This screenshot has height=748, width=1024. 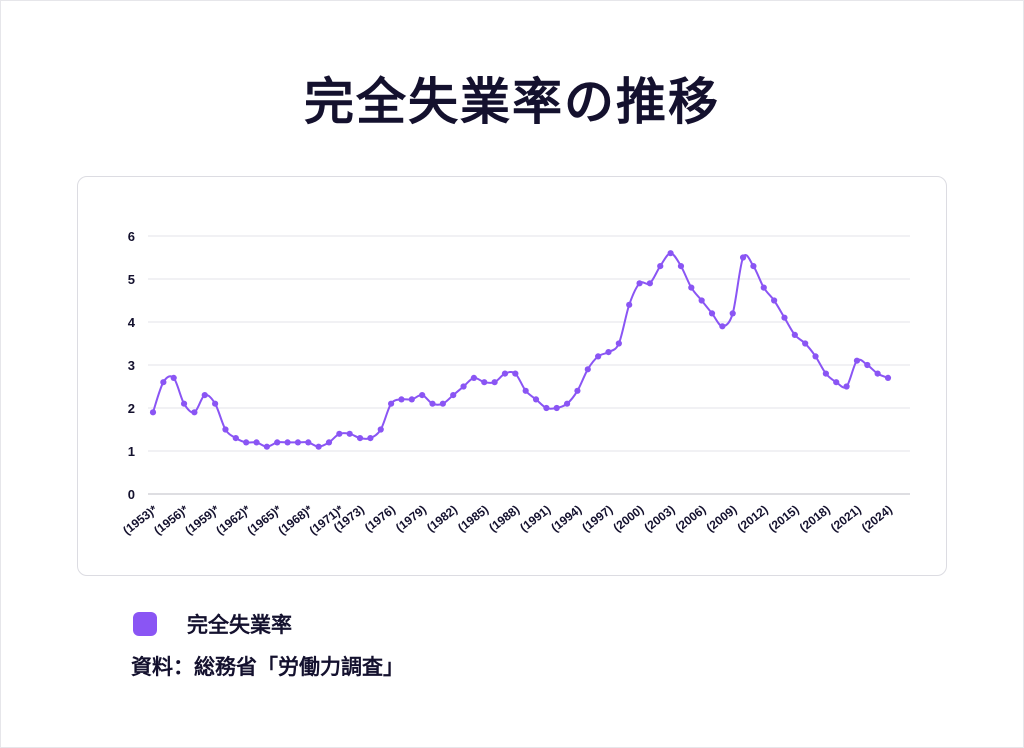 I want to click on x-tick-label: (2024), so click(x=877, y=518).